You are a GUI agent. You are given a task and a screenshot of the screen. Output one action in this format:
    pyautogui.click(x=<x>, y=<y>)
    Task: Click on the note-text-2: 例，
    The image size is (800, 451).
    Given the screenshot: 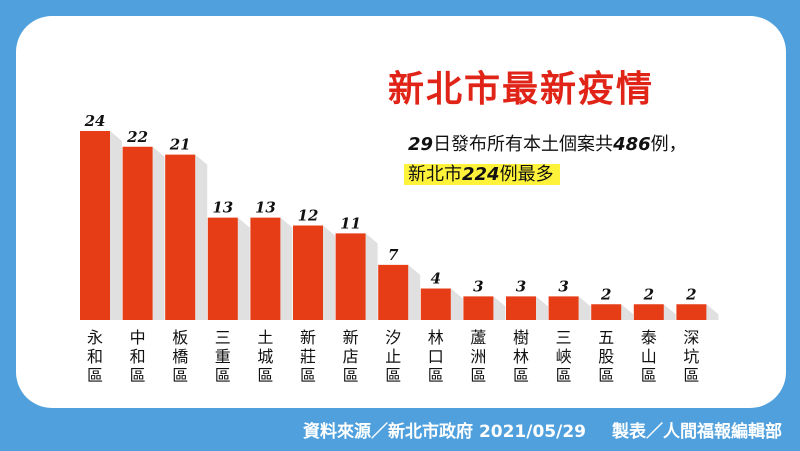 What is the action you would take?
    pyautogui.click(x=668, y=144)
    